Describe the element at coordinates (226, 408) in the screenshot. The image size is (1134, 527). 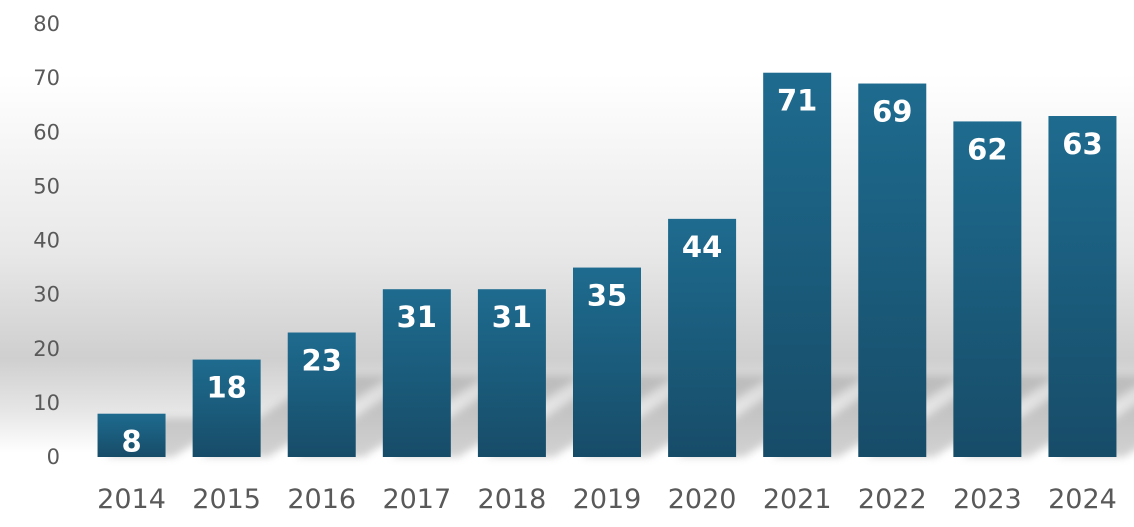
I see `bar-2015` at that location.